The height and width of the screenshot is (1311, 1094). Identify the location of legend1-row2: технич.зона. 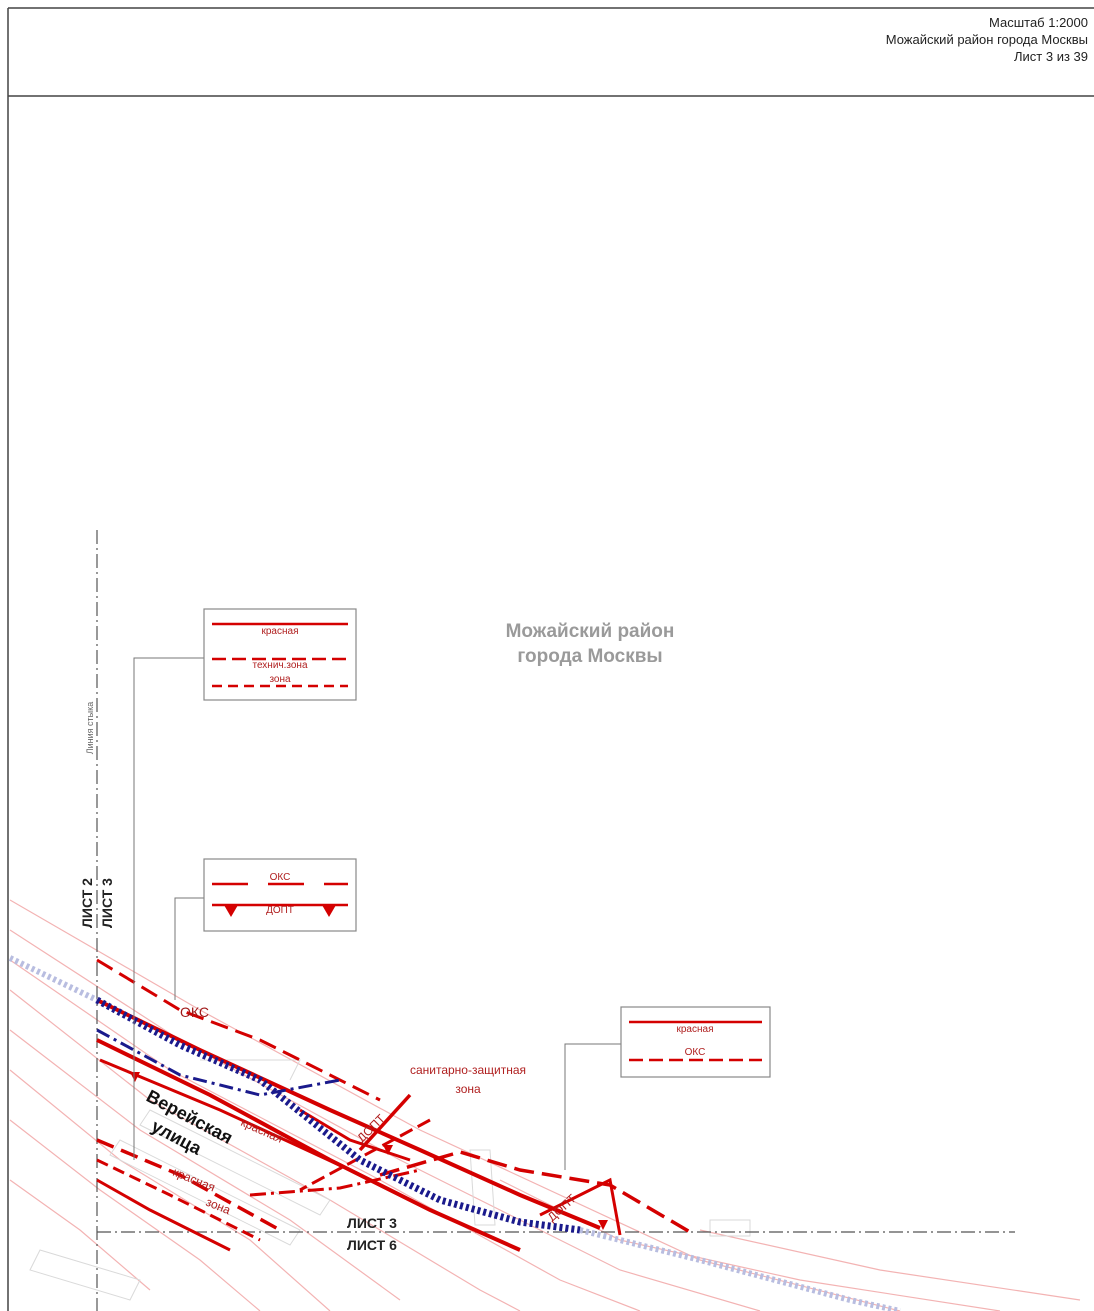
(279, 665).